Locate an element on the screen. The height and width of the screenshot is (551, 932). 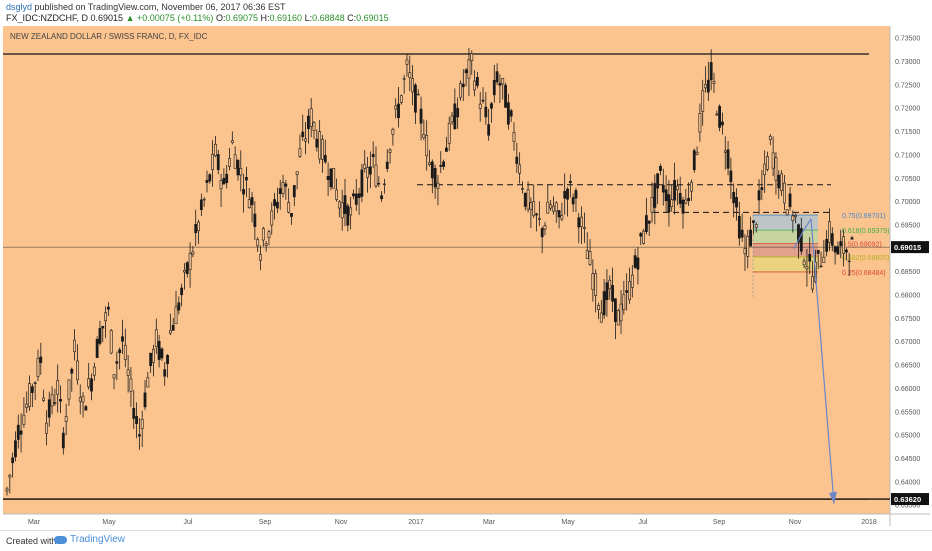
time-tick-label: Mar is located at coordinates (489, 522).